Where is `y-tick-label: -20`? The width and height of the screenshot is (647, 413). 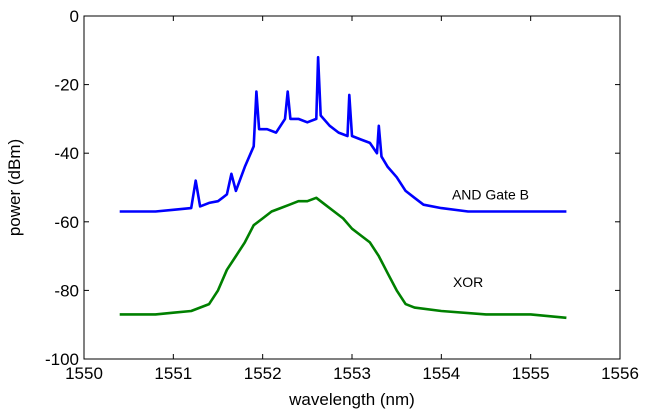 y-tick-label: -20 is located at coordinates (66, 85).